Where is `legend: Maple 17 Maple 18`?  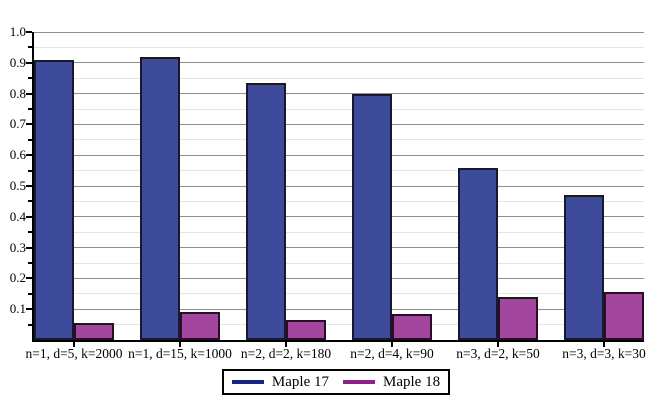
legend: Maple 17 Maple 18 is located at coordinates (336, 382).